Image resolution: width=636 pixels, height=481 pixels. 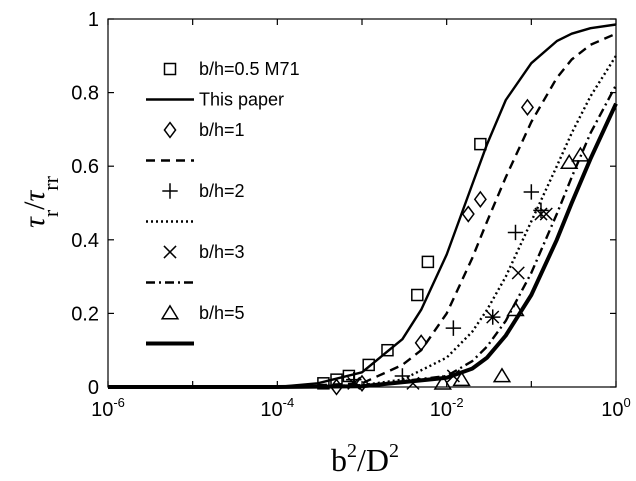 What do you see at coordinates (34, 195) in the screenshot?
I see `y-axis-label-tau-2: τ` at bounding box center [34, 195].